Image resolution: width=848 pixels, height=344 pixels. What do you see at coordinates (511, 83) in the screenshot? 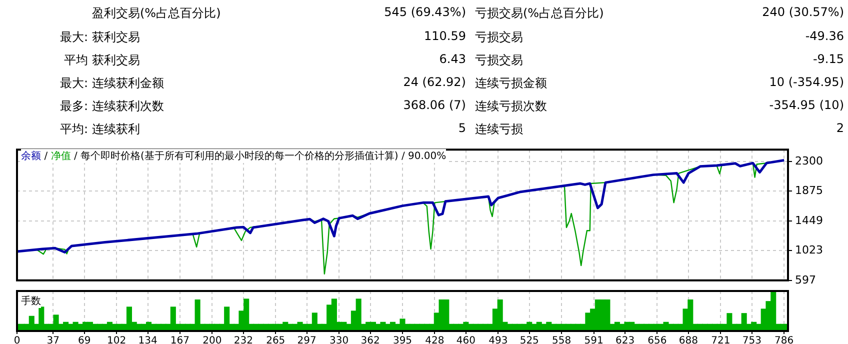
I see `text: 连续亏损金额` at bounding box center [511, 83].